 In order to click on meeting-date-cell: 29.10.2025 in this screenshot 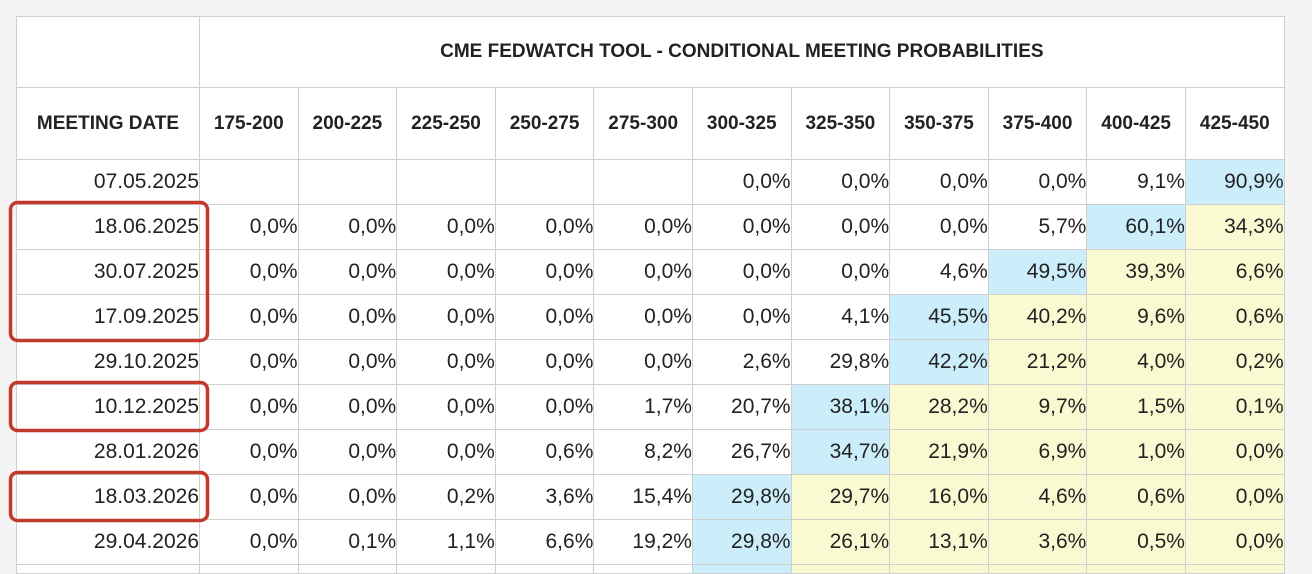, I will do `click(108, 362)`.